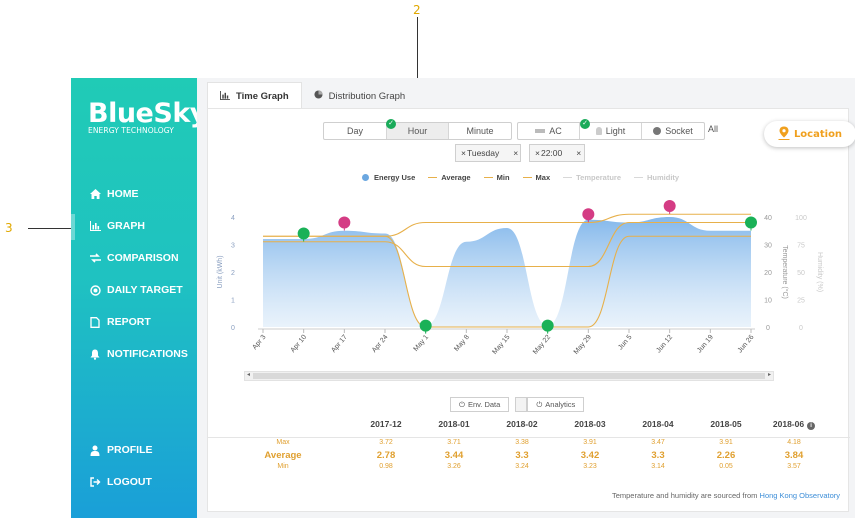 The image size is (855, 528). I want to click on scroll-right-icon: ▸, so click(769, 375).